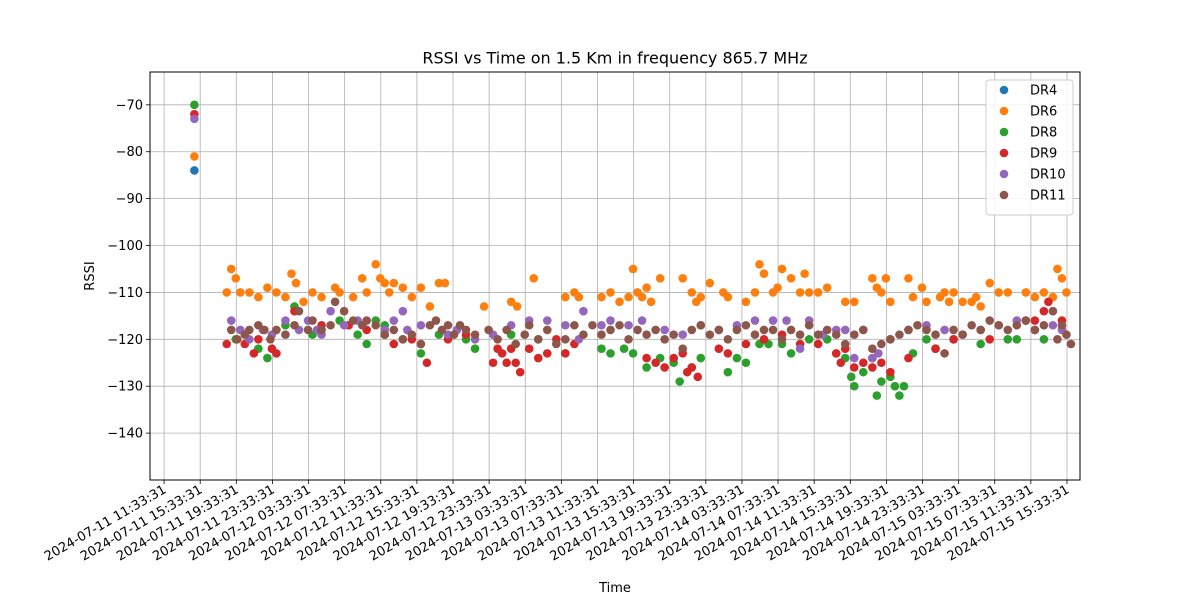  What do you see at coordinates (1028, 154) in the screenshot?
I see `legend-item-dr9: DR9` at bounding box center [1028, 154].